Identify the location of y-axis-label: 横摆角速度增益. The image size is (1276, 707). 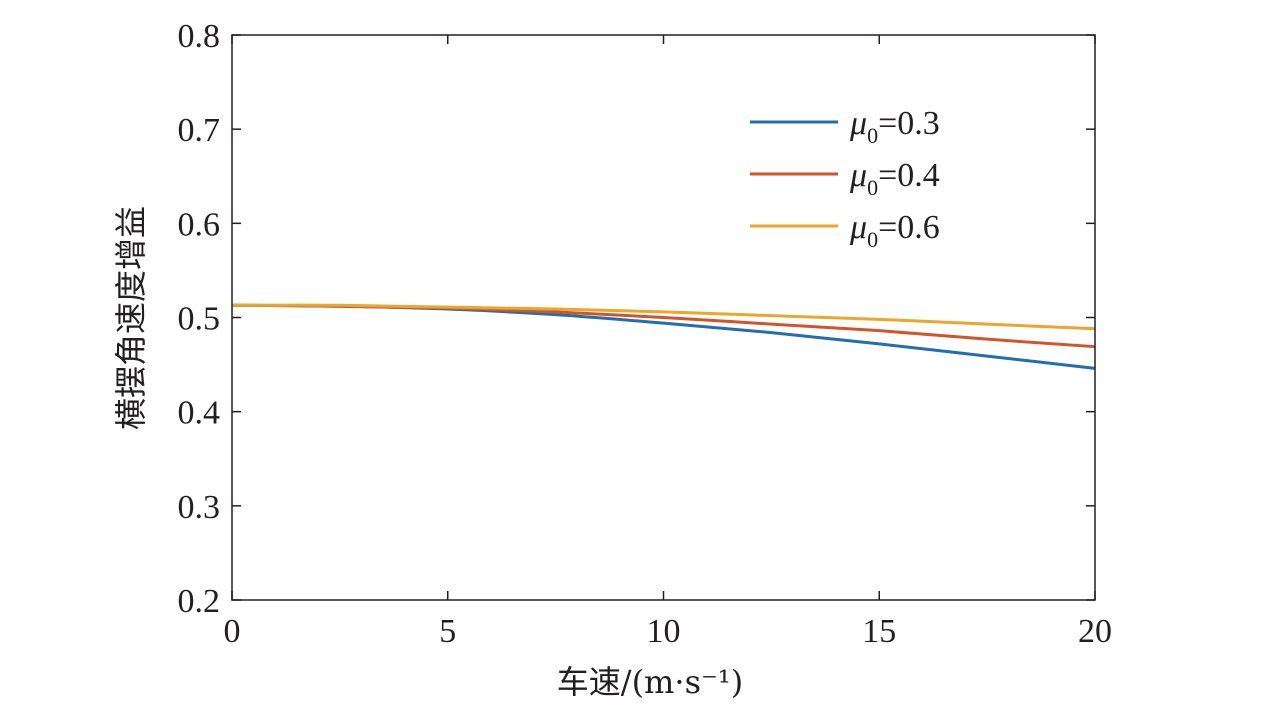
(131, 318).